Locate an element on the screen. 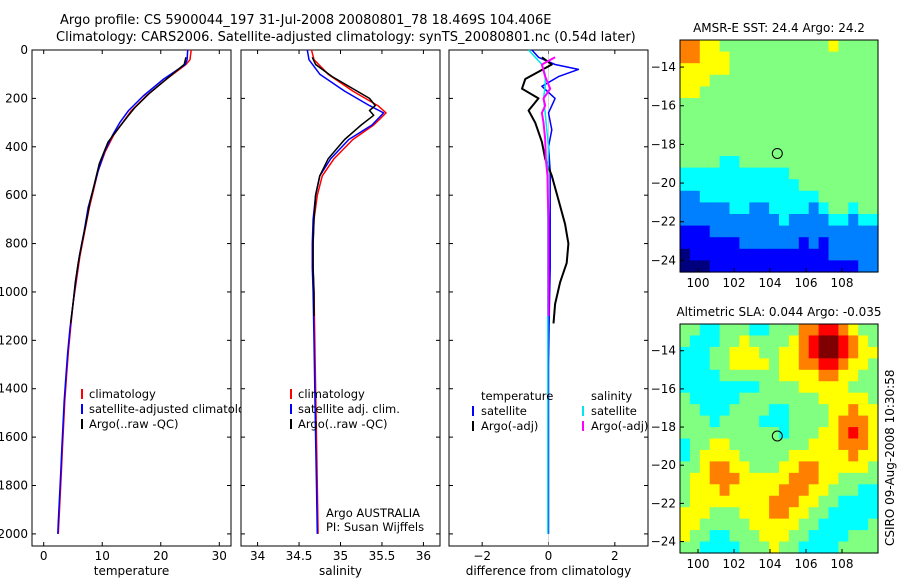  sst-map-title: AMSR-E SST: 24.4 Argo: 24.2 is located at coordinates (779, 28).